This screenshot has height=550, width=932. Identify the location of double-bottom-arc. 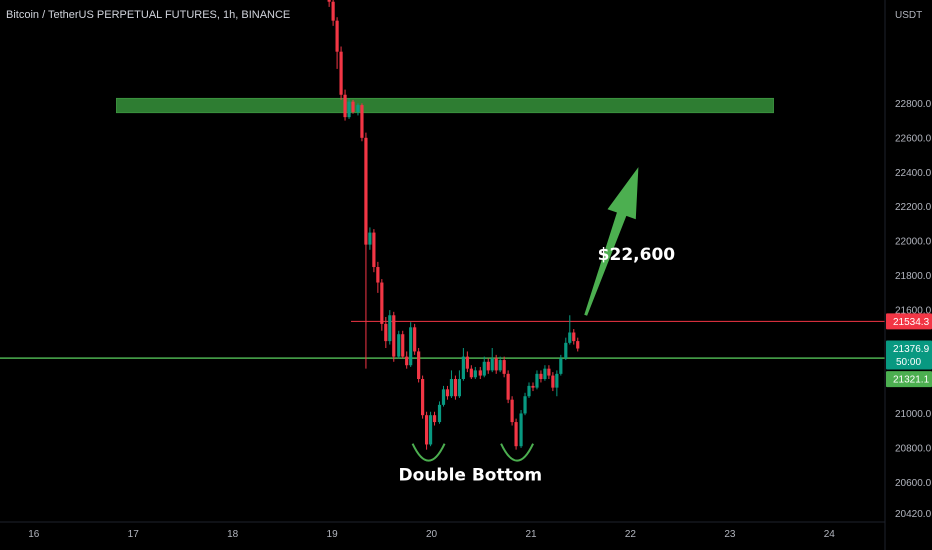
(517, 452).